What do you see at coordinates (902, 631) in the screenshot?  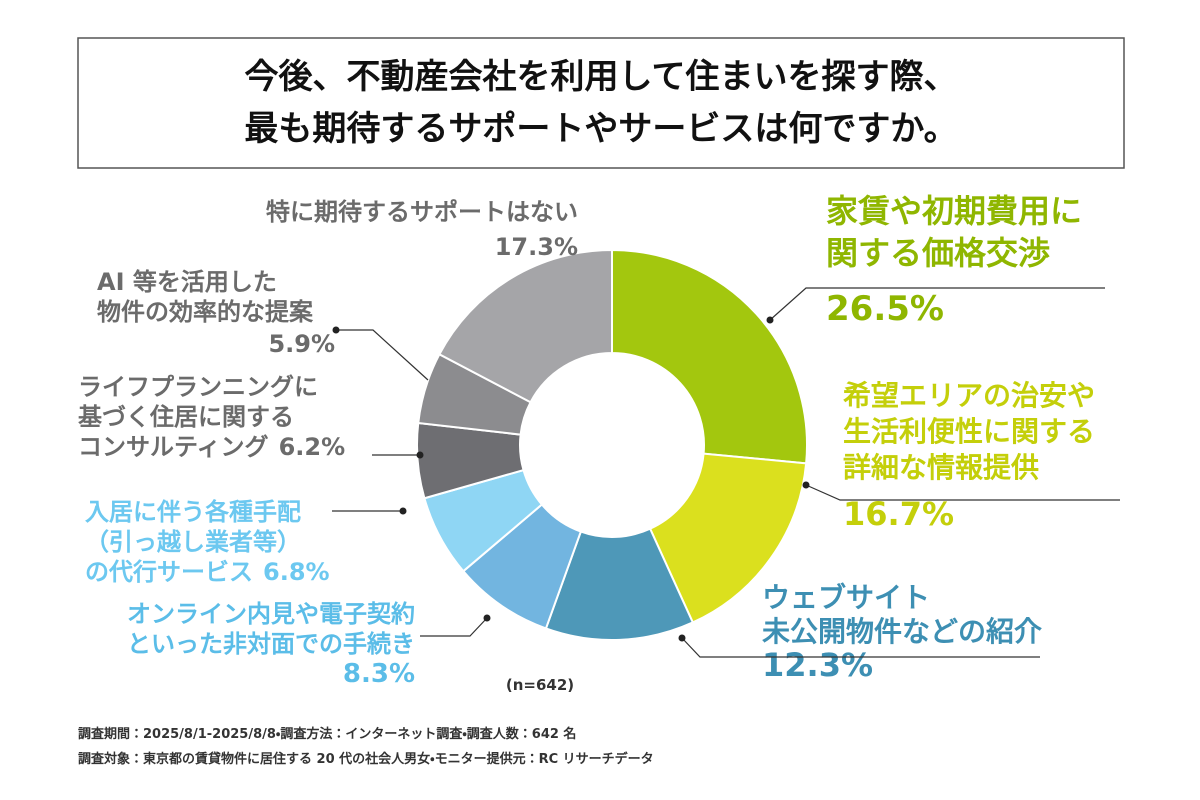 I see `slice-label: 未公開物件などの紹介` at bounding box center [902, 631].